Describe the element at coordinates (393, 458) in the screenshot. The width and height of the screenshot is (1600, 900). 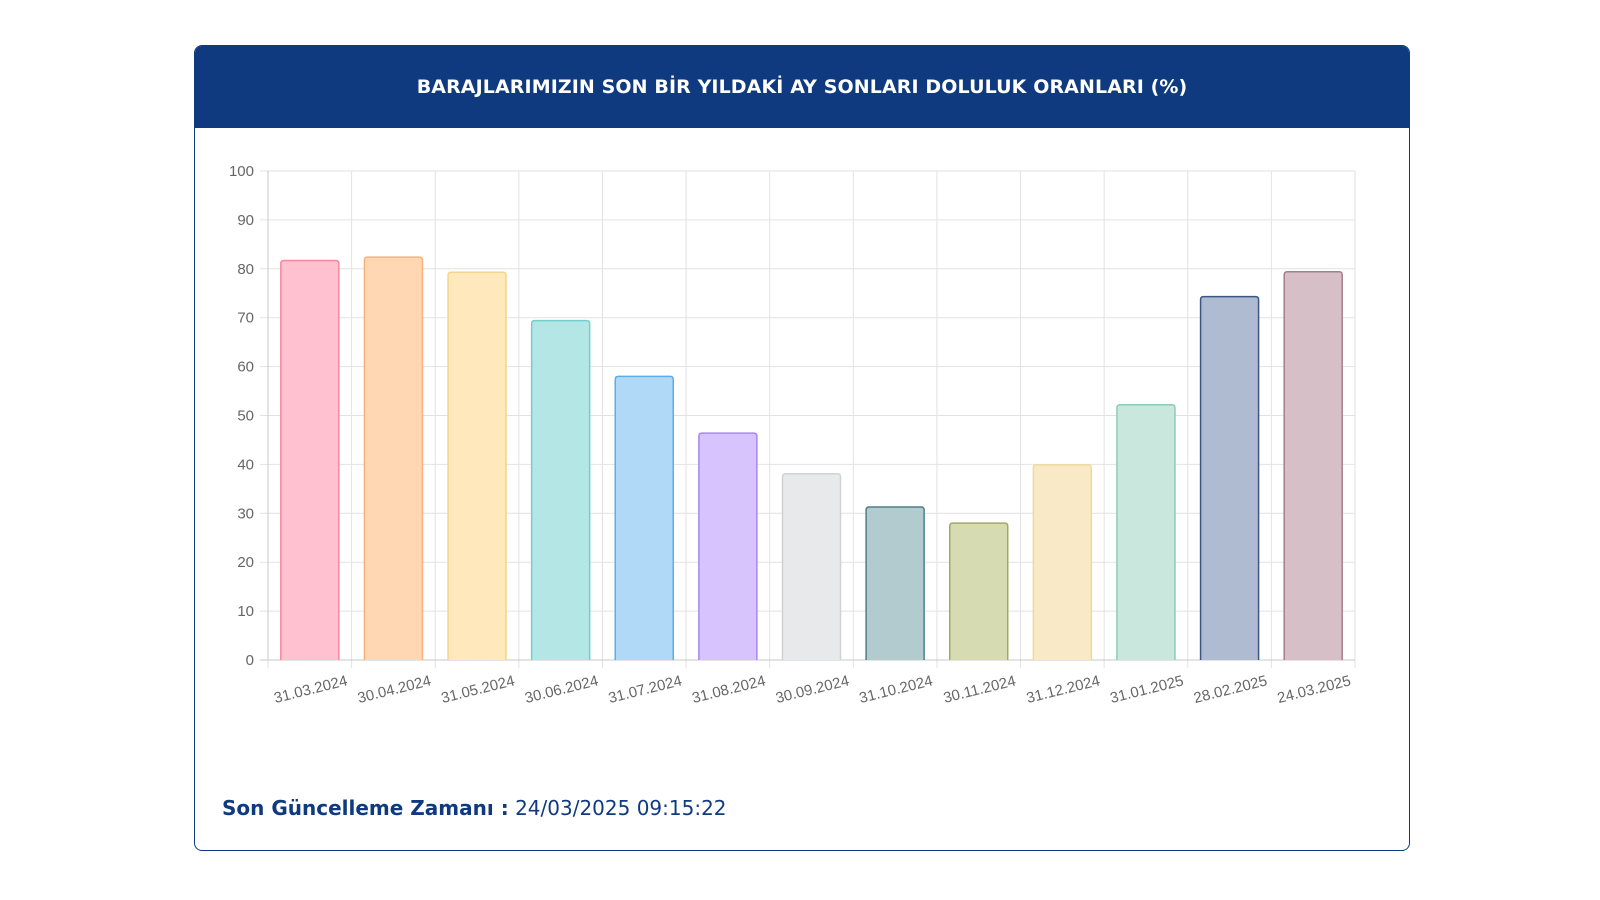
I see `bar-30.04.2024` at that location.